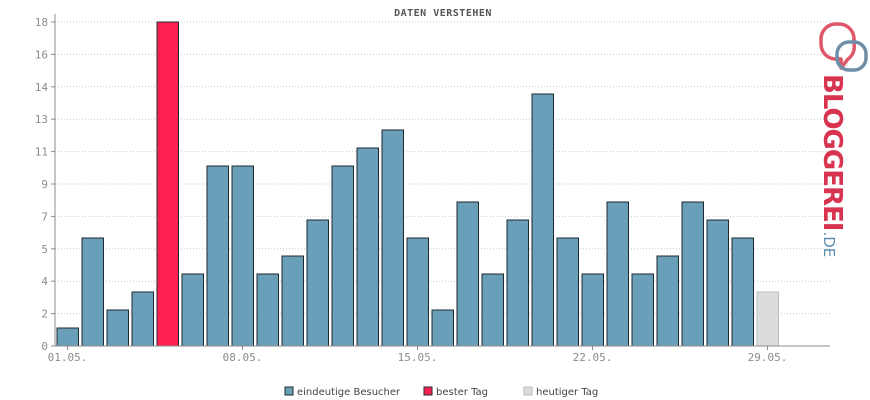 Image resolution: width=870 pixels, height=400 pixels. Describe the element at coordinates (349, 392) in the screenshot. I see `legend-label-visitors: eindeutige Besucher` at that location.